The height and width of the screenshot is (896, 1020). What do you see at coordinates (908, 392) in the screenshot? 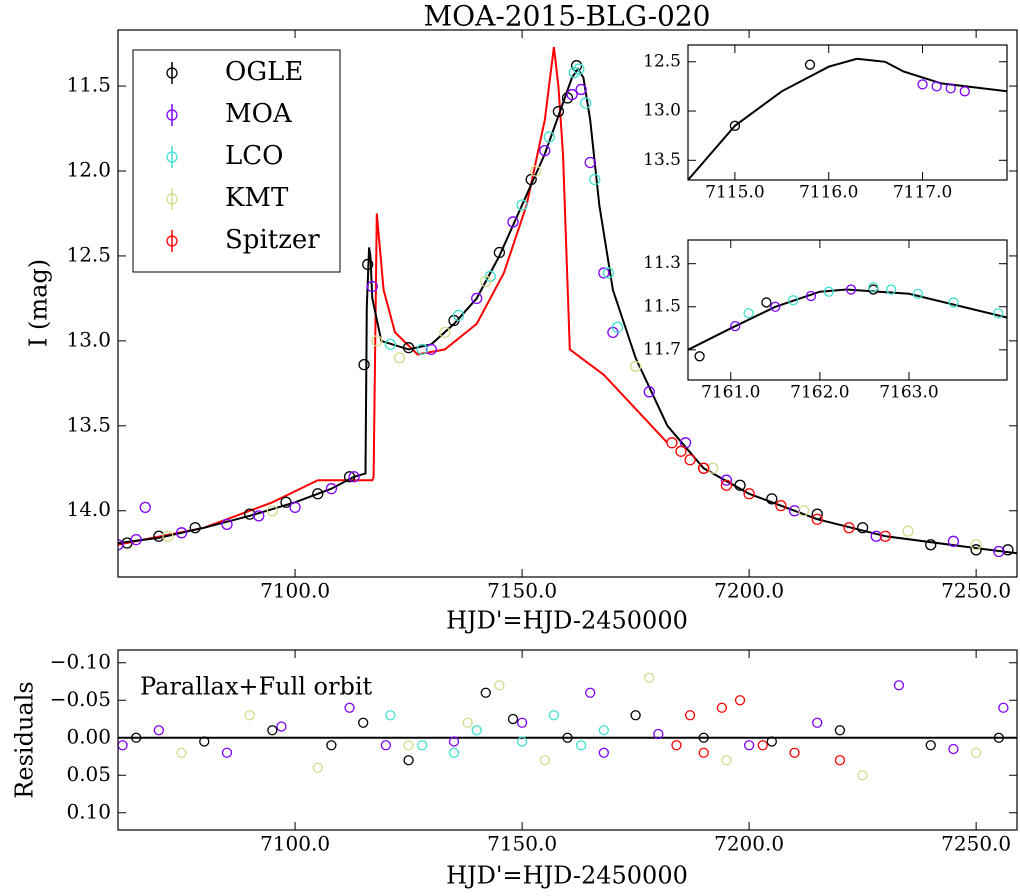
I see `x-tick-label: 7163.0` at bounding box center [908, 392].